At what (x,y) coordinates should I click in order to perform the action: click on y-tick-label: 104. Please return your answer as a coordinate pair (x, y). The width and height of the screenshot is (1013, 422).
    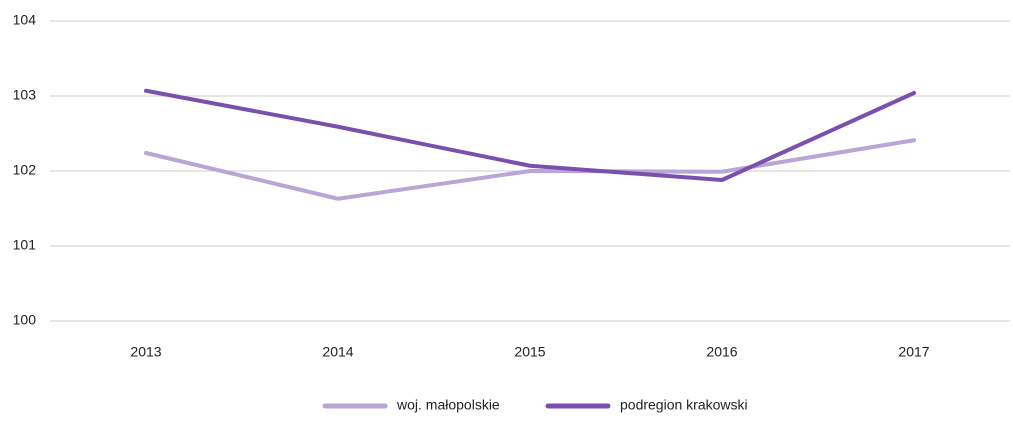
    Looking at the image, I should click on (25, 20).